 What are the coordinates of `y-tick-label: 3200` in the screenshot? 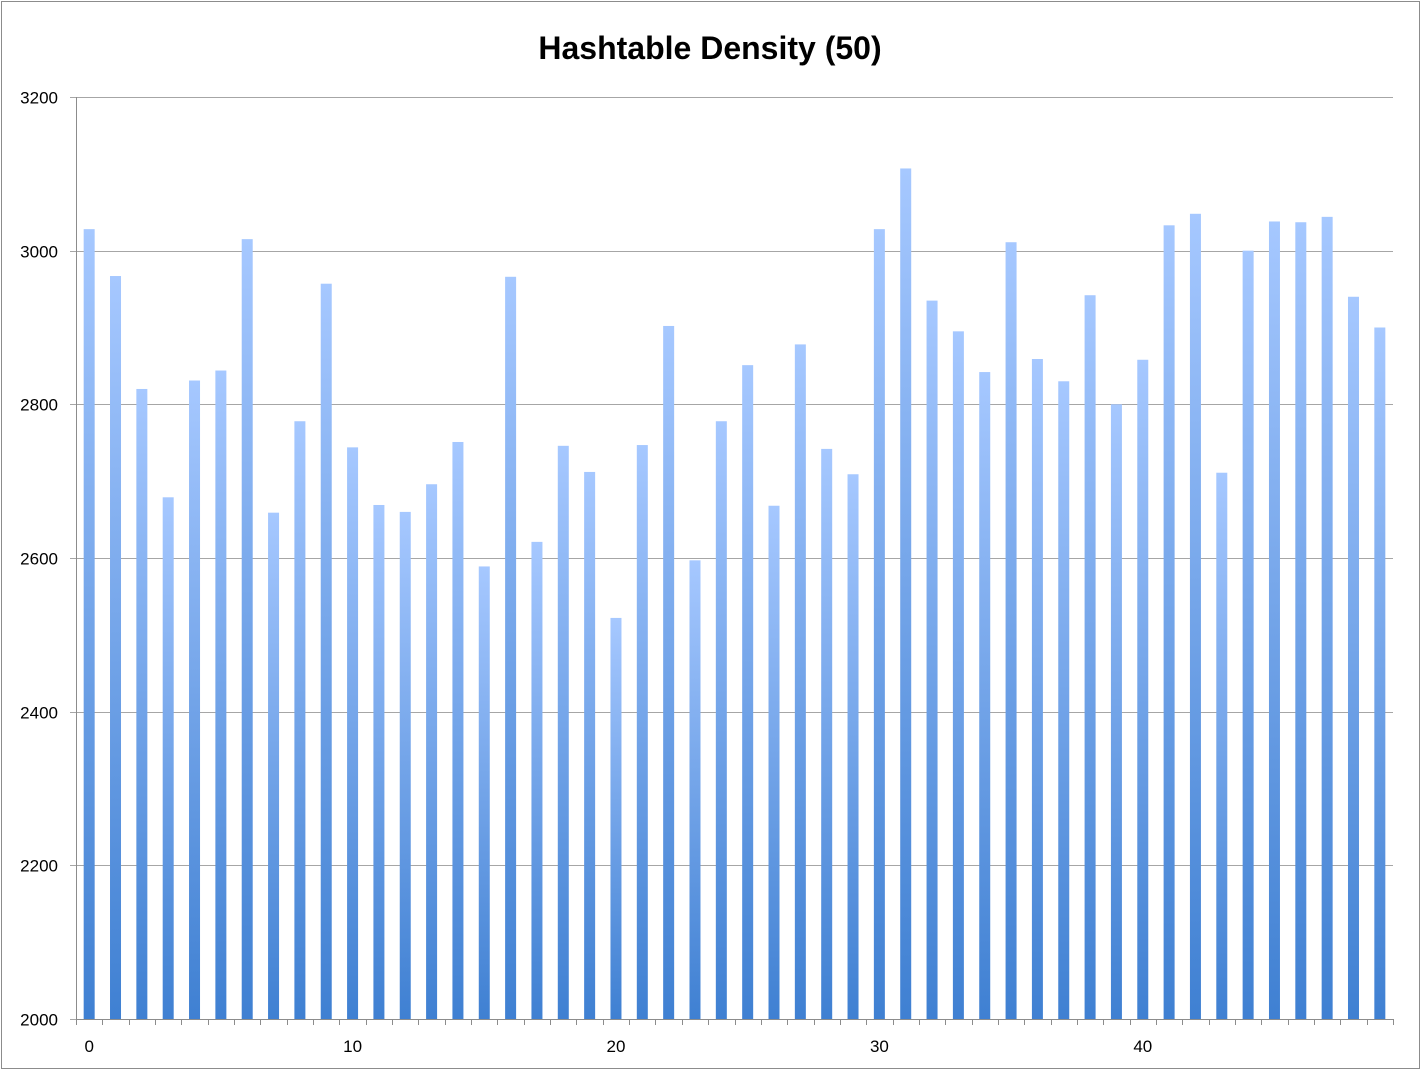 It's located at (39, 98).